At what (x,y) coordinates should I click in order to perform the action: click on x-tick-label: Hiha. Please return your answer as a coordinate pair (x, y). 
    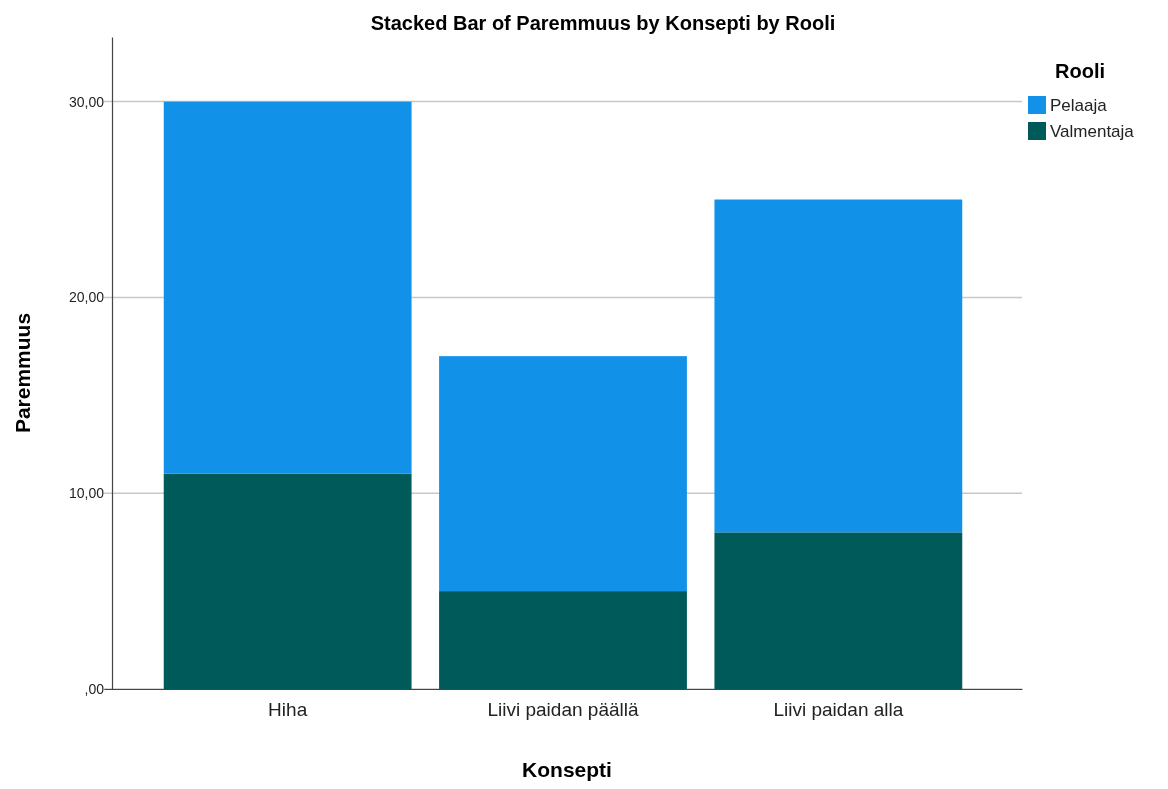
    Looking at the image, I should click on (288, 710).